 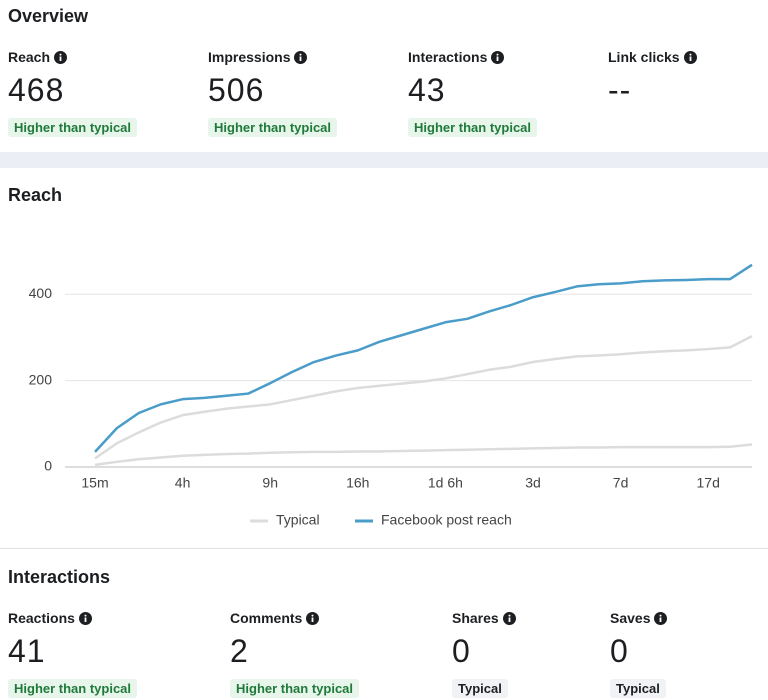 I want to click on metric-label-row: Shares, so click(x=484, y=618).